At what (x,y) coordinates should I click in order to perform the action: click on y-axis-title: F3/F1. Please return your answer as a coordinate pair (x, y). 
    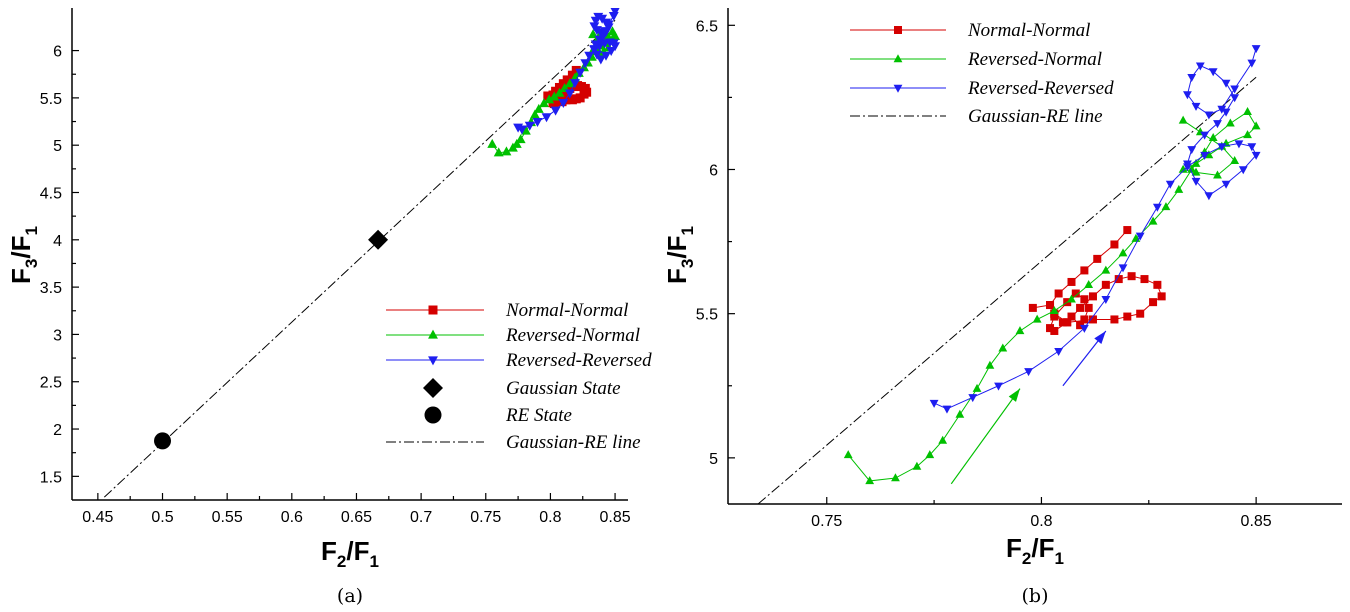
    Looking at the image, I should click on (679, 255).